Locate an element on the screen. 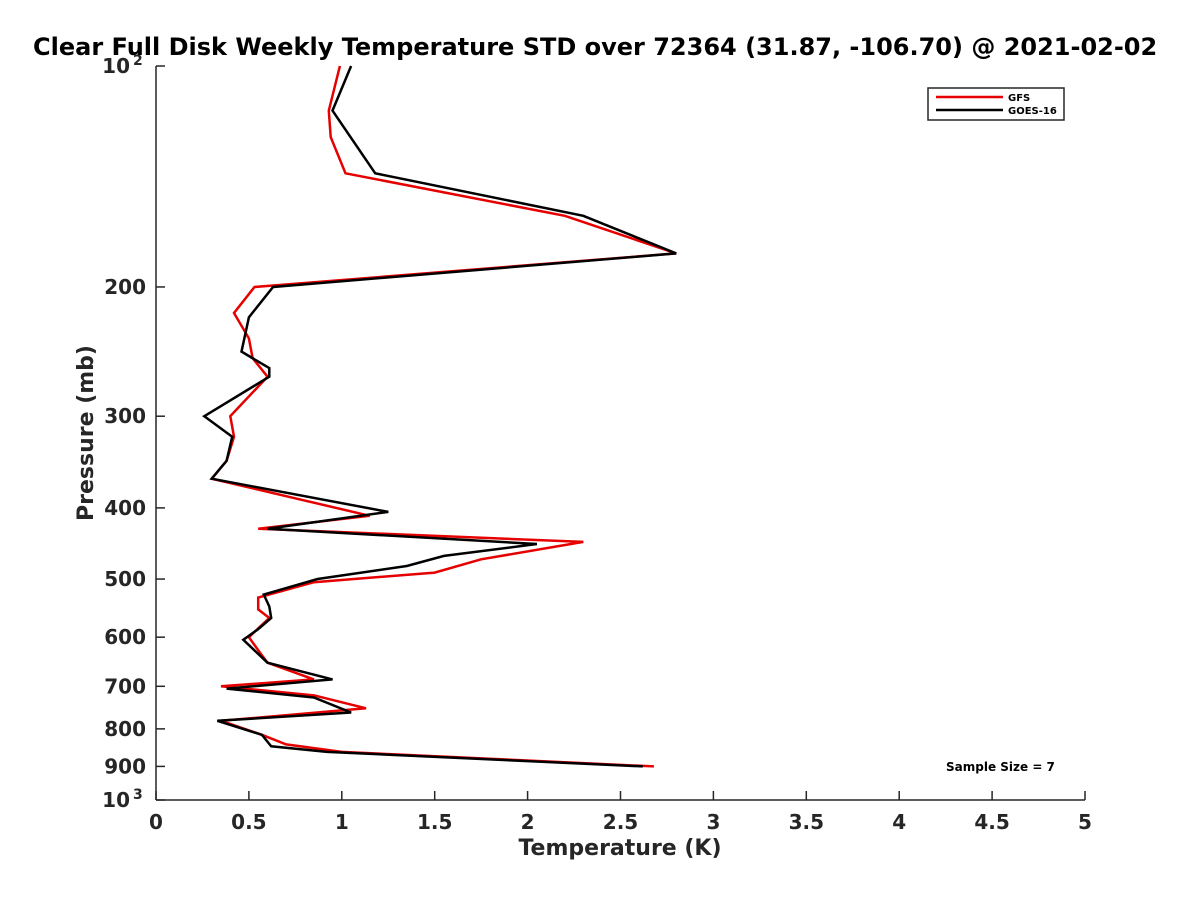 This screenshot has height=900, width=1200. x-tick-label: 0 is located at coordinates (156, 822).